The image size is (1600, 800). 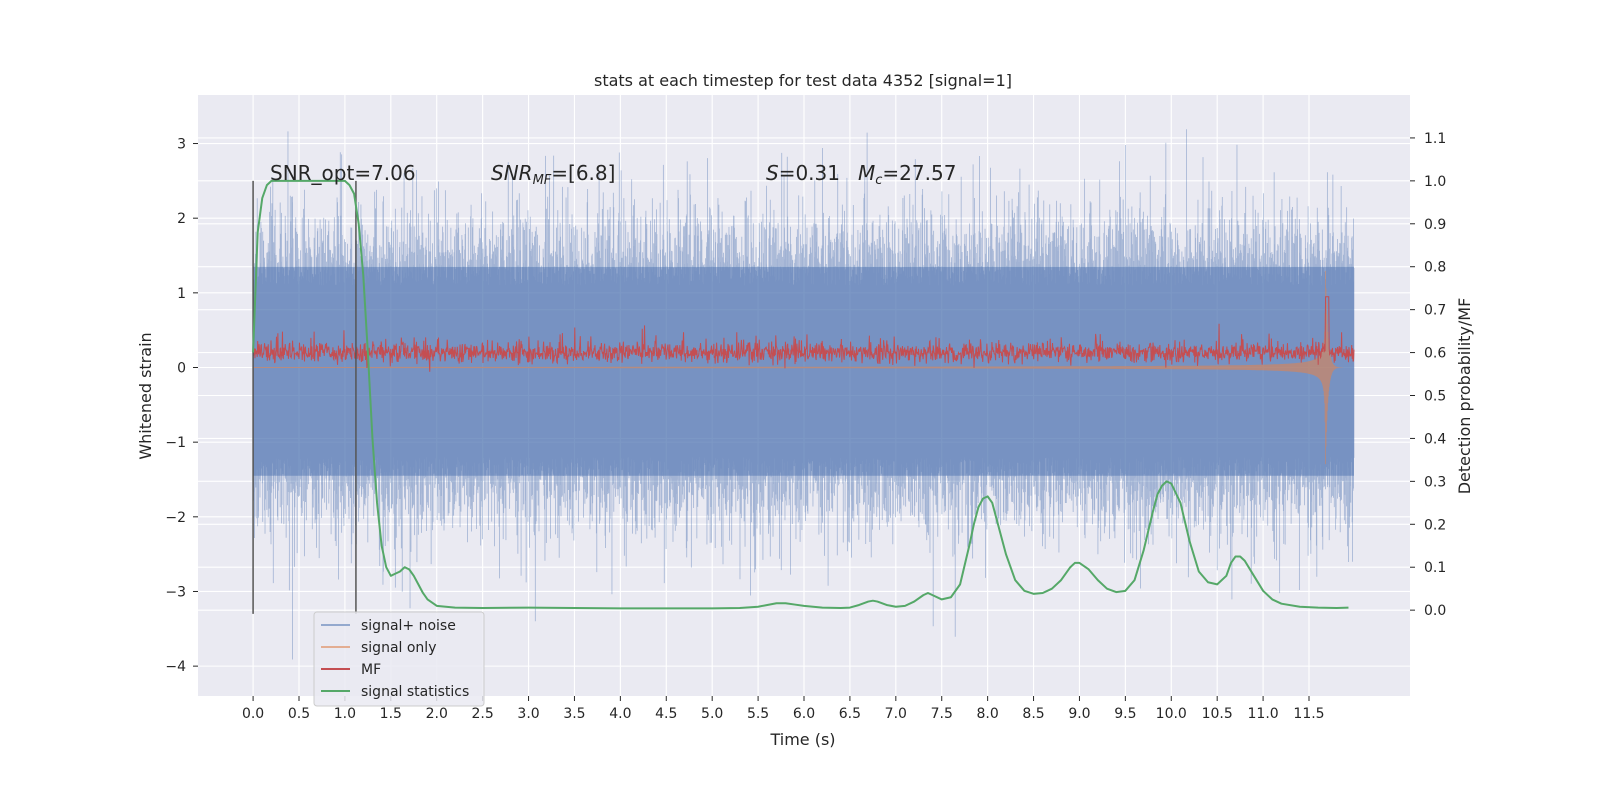 I want to click on y-right-tick-label-5: 0.5, so click(x=1435, y=397).